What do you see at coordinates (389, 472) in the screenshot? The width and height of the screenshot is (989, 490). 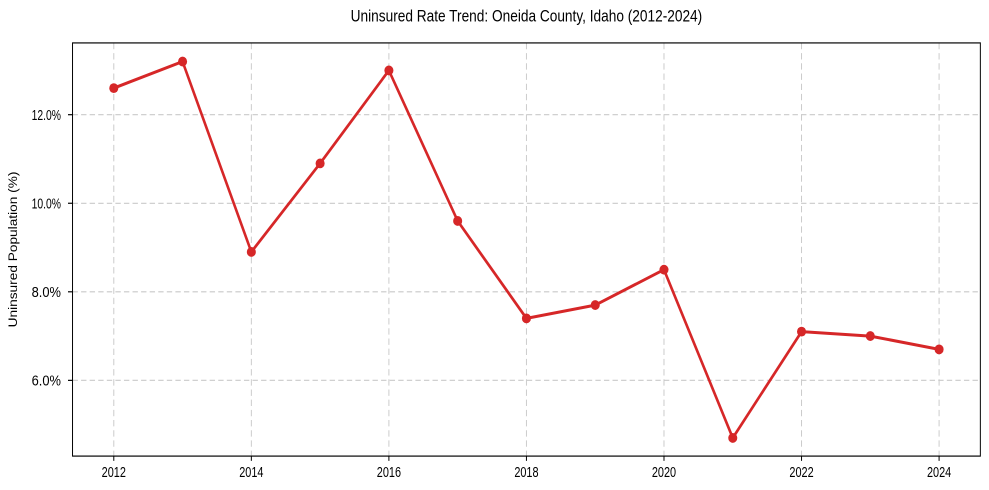 I see `svg-text: 2016` at bounding box center [389, 472].